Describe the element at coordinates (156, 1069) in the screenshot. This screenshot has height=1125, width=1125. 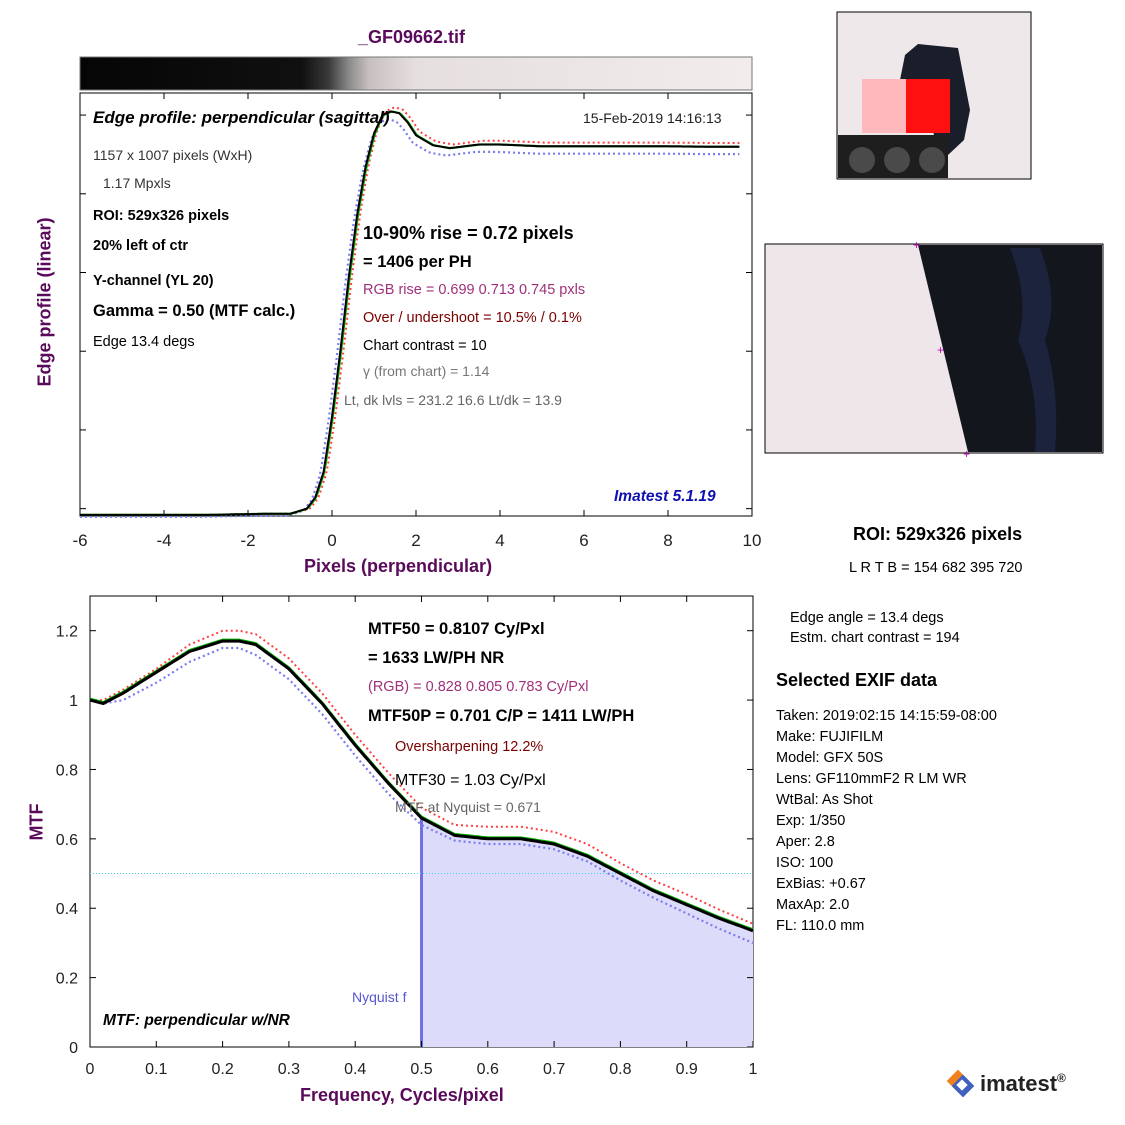
I see `mtf-x-tick-label: 0.1` at that location.